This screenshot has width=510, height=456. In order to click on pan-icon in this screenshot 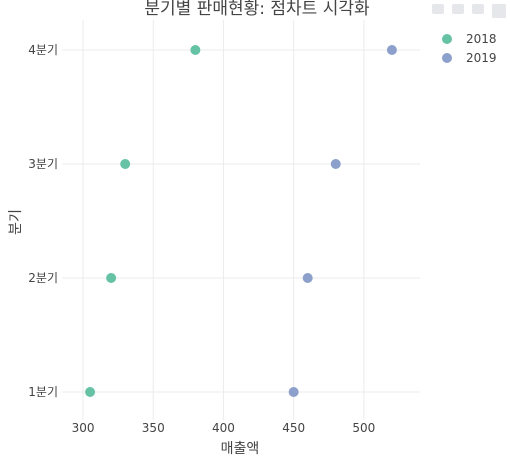, I will do `click(478, 9)`.